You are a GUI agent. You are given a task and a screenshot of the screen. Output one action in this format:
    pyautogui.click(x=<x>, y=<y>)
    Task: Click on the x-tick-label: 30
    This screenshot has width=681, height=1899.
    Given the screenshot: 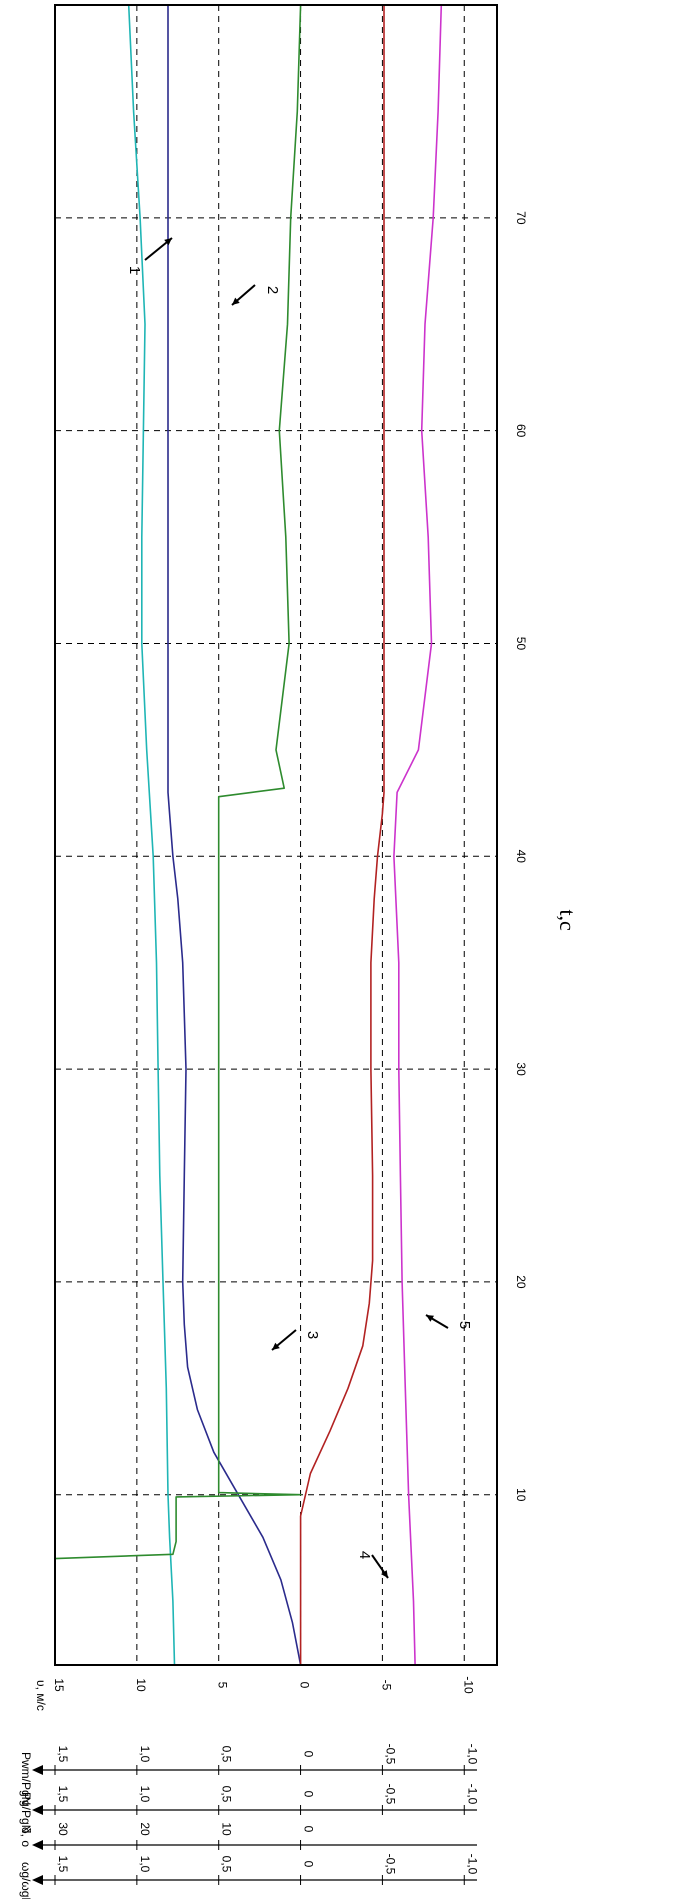 What is the action you would take?
    pyautogui.click(x=521, y=1069)
    